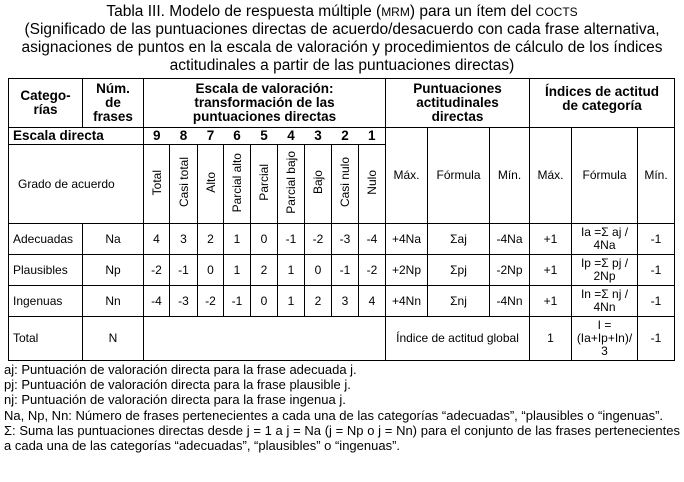 The width and height of the screenshot is (684, 482). I want to click on pform-cell: Σaj, so click(458, 239).